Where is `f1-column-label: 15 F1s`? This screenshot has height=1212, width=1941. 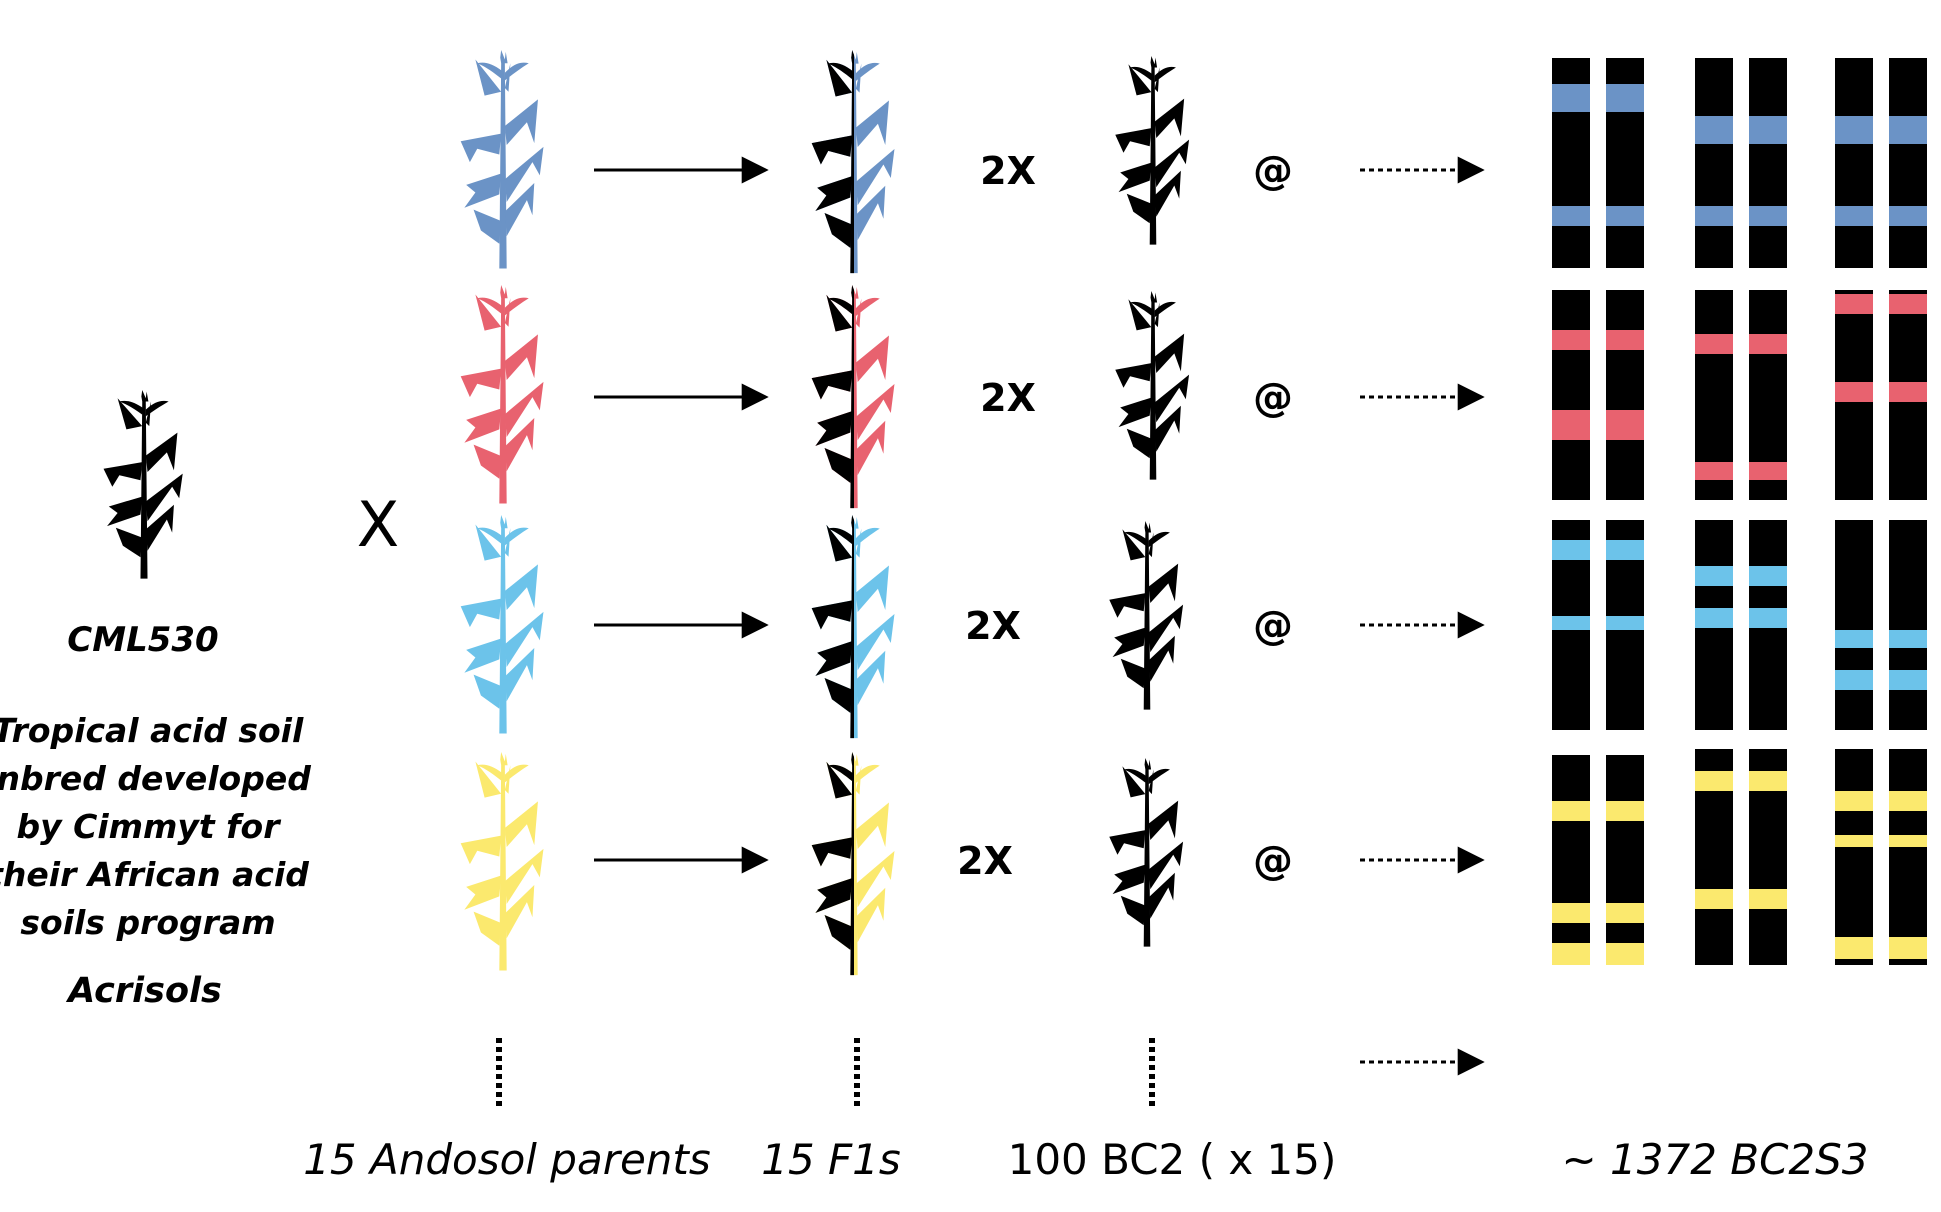
f1-column-label: 15 F1s is located at coordinates (831, 1159).